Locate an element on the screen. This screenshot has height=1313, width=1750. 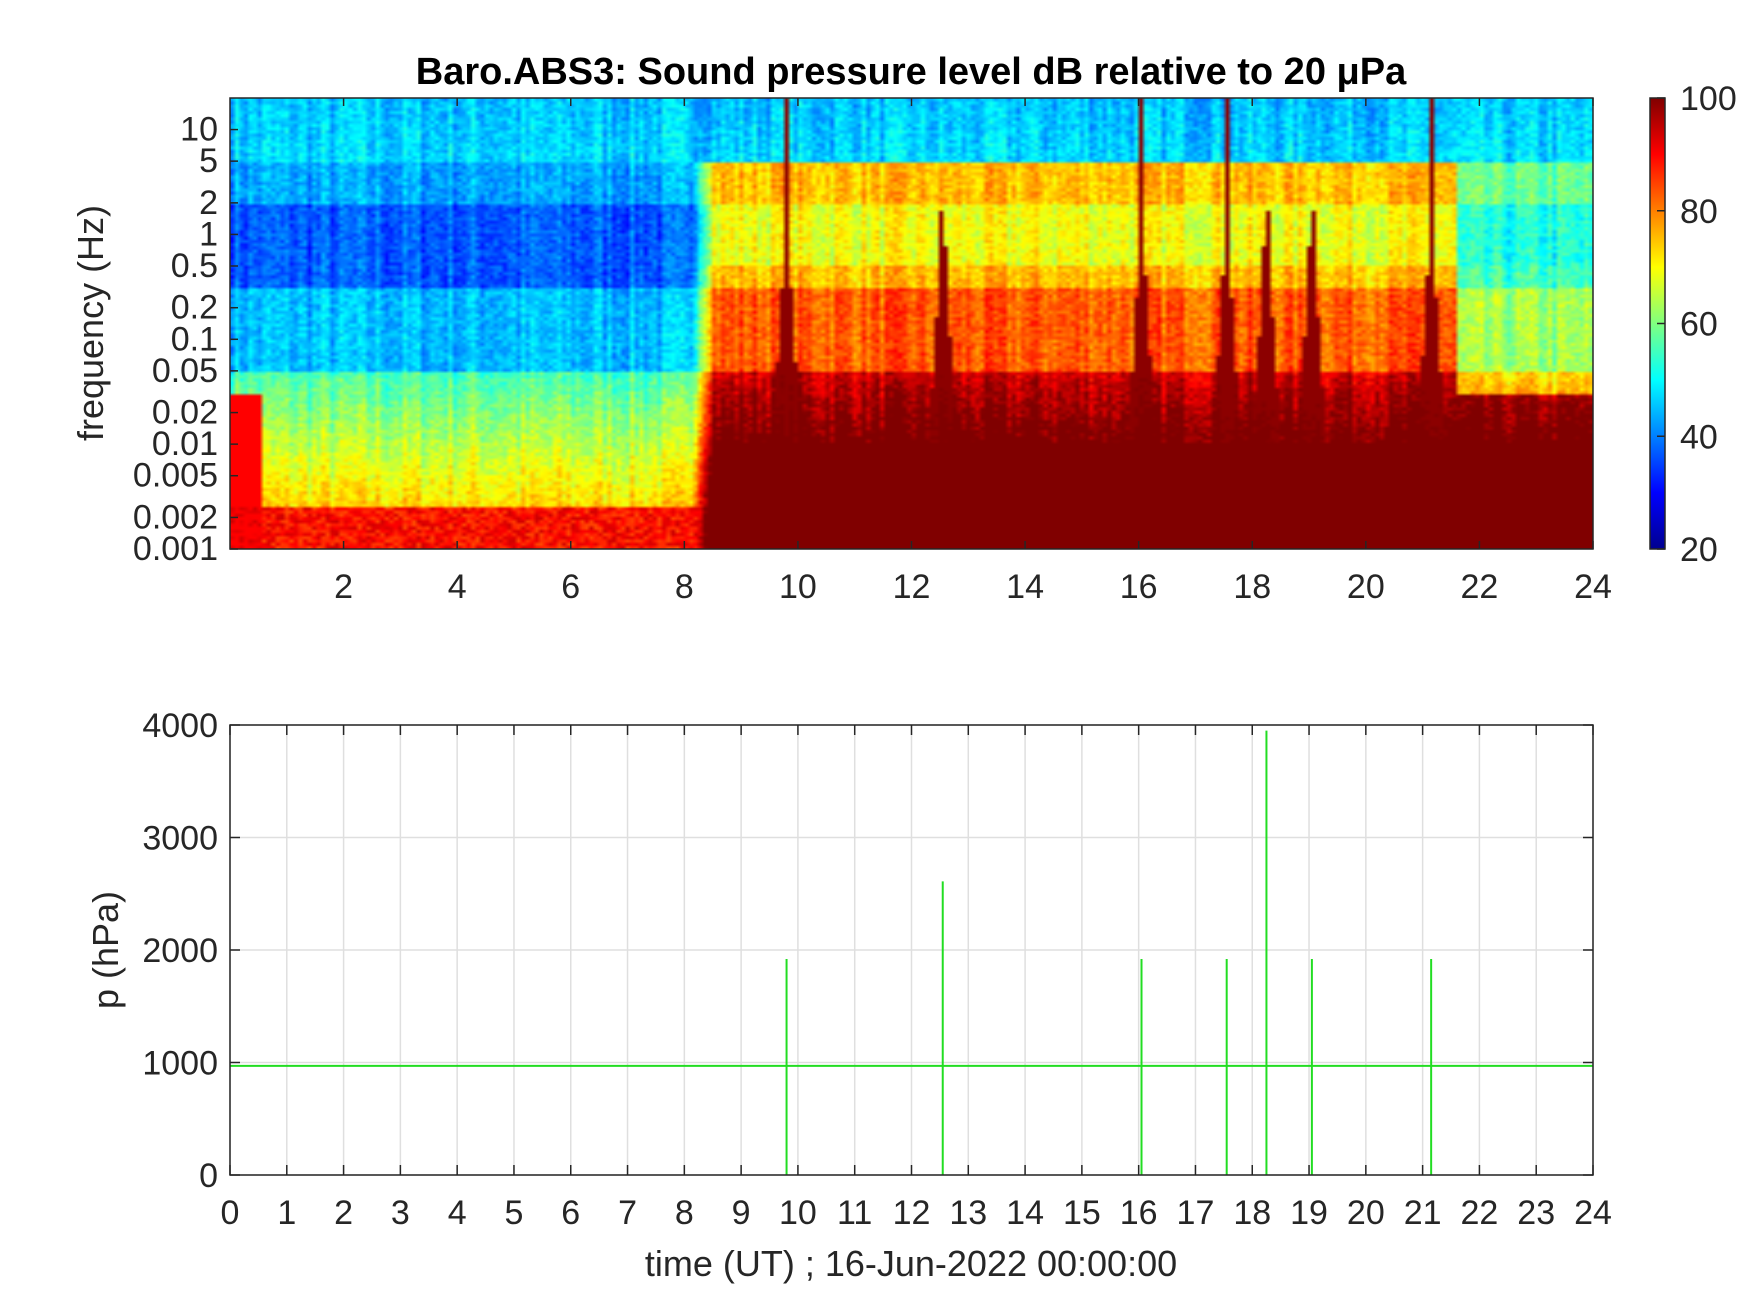
pressure-x-label: time (UT) ; 16-Jun-2022 00:00:00 is located at coordinates (911, 1263).